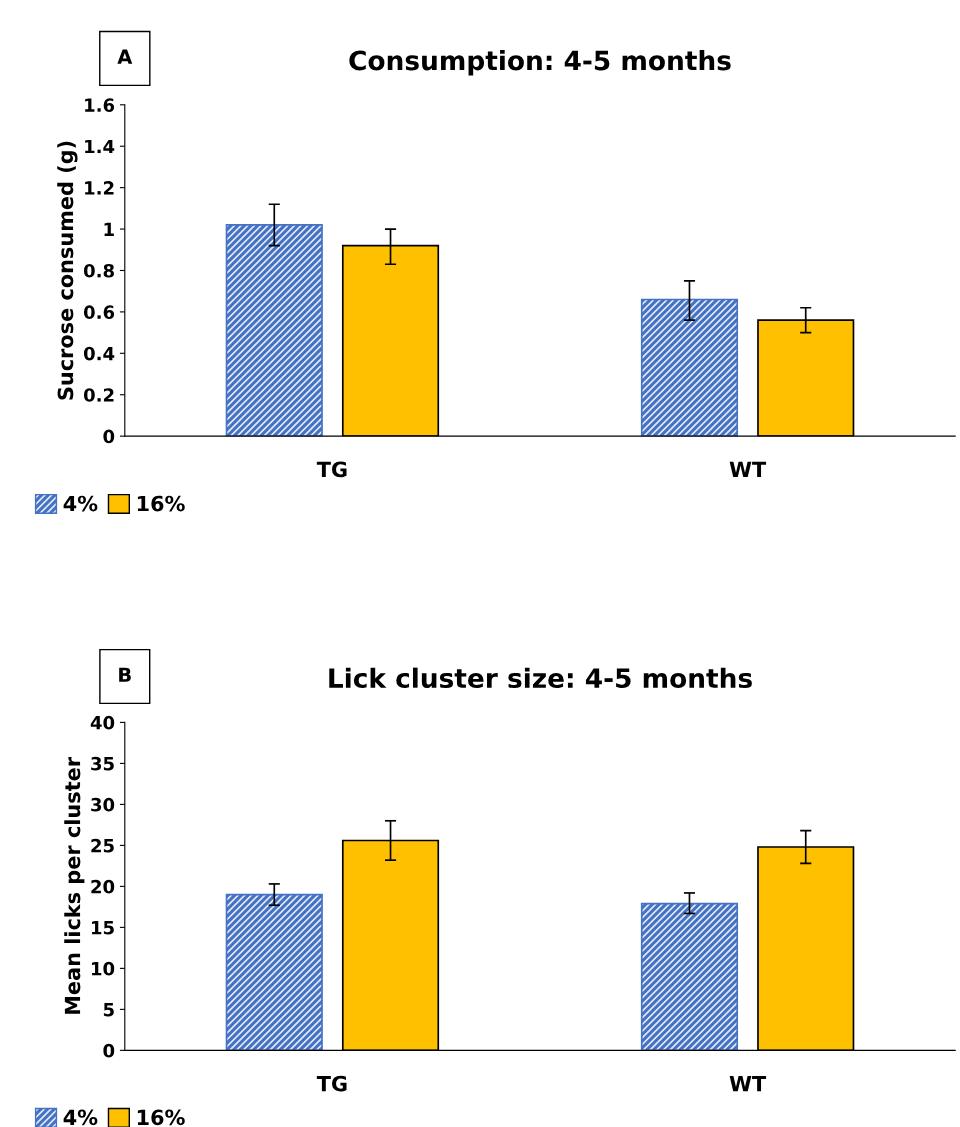 The width and height of the screenshot is (960, 1127). I want to click on y-axis-title: Sucrose consumed (g), so click(67, 270).